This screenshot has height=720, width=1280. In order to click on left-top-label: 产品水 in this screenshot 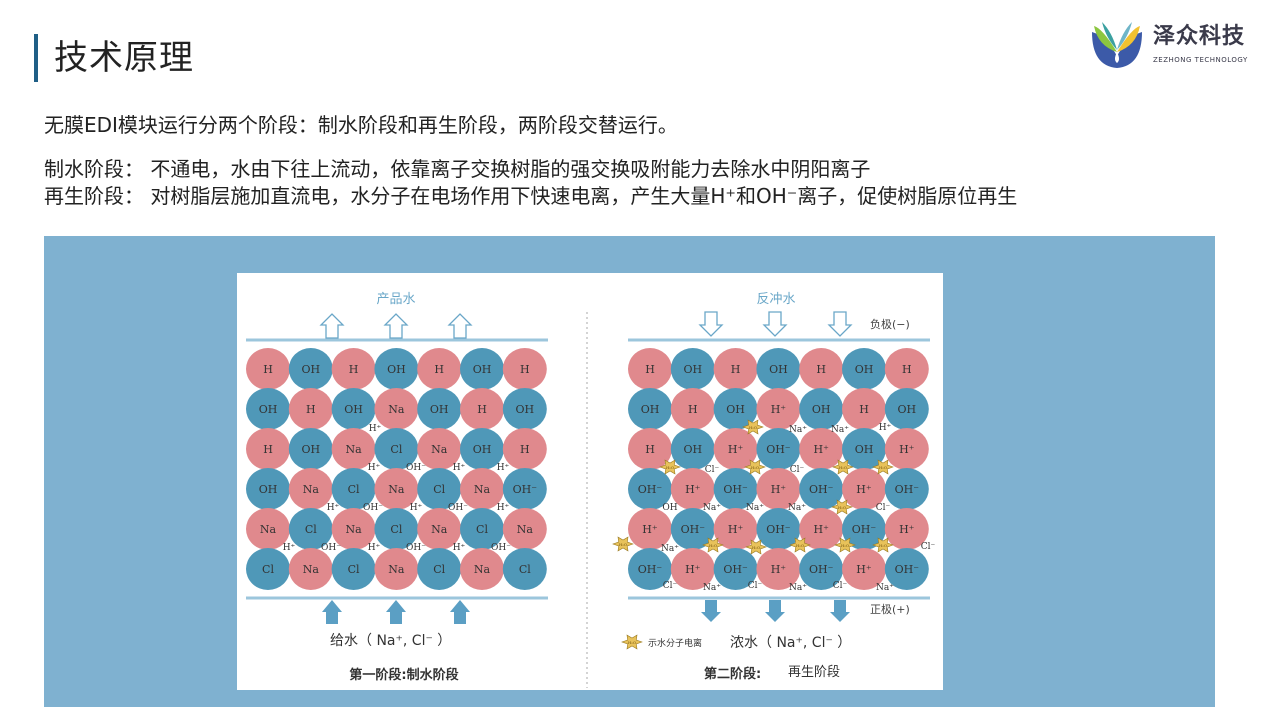, I will do `click(395, 299)`.